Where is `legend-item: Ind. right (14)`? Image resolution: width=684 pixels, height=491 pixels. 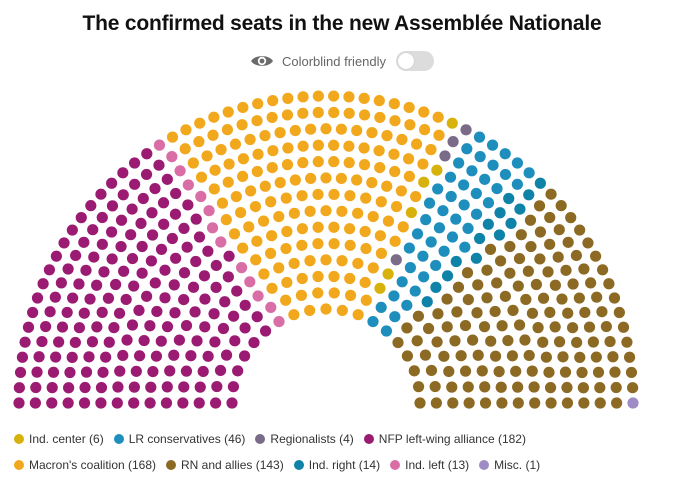 legend-item: Ind. right (14) is located at coordinates (336, 465).